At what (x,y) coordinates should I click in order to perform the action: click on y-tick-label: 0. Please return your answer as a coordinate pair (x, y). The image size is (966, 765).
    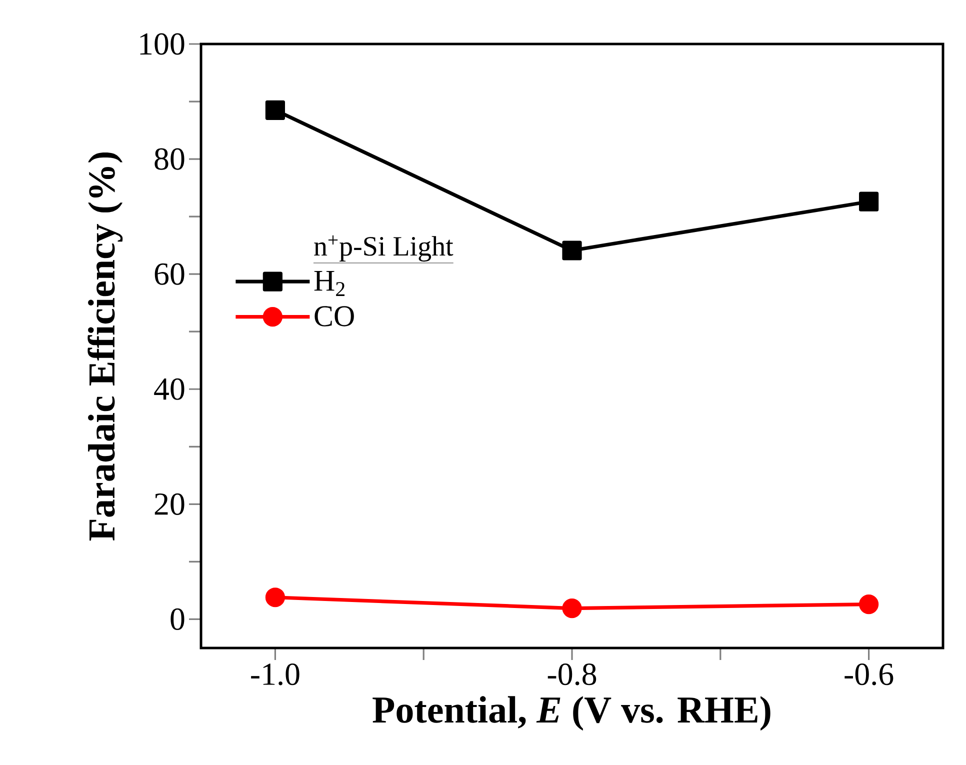
    Looking at the image, I should click on (177, 619).